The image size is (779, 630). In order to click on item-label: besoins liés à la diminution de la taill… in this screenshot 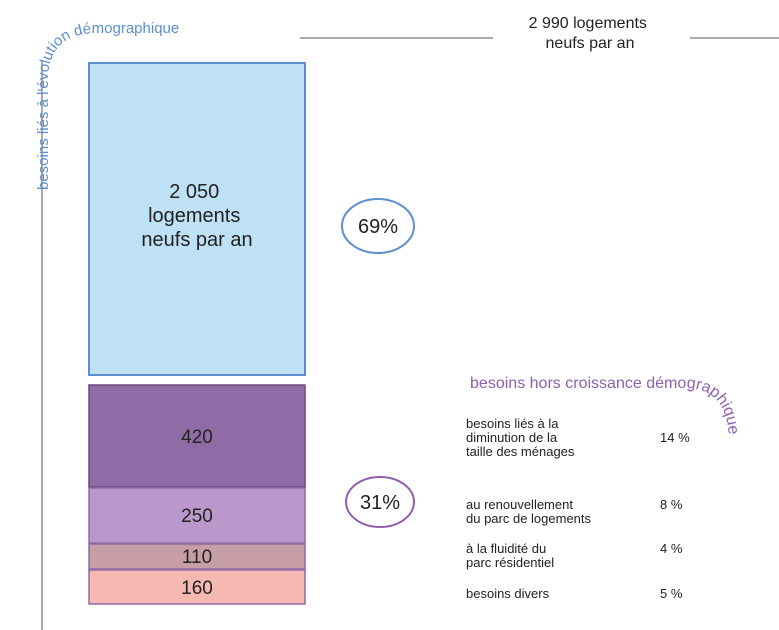, I will do `click(520, 437)`.